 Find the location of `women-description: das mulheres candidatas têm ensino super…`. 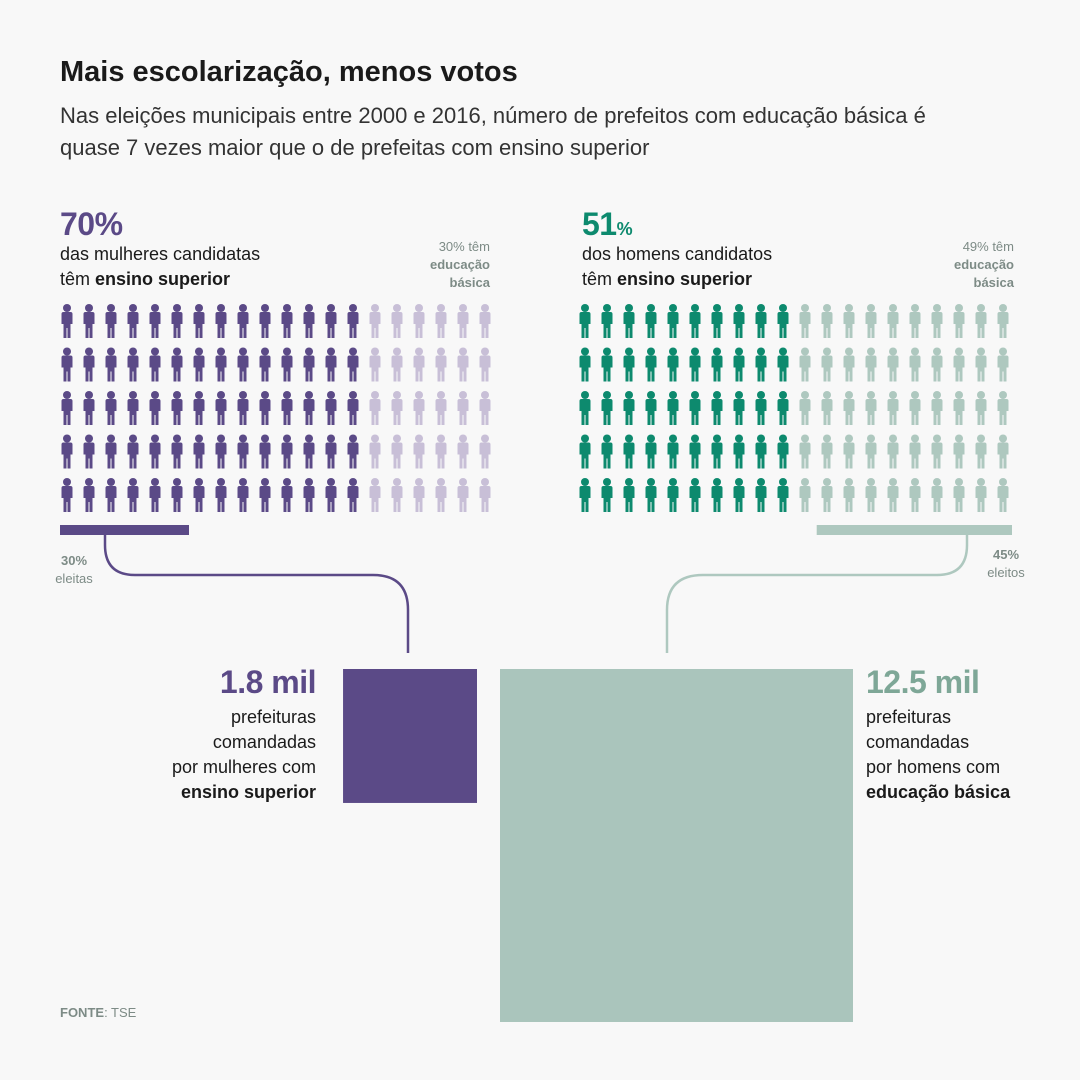

women-description: das mulheres candidatas têm ensino super… is located at coordinates (160, 267).